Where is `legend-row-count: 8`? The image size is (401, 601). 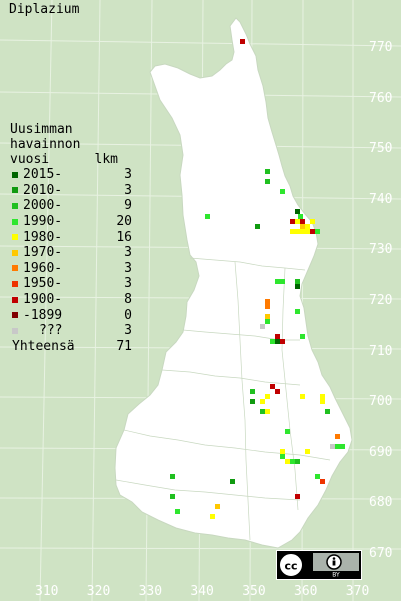 legend-row-count: 8 is located at coordinates (128, 300).